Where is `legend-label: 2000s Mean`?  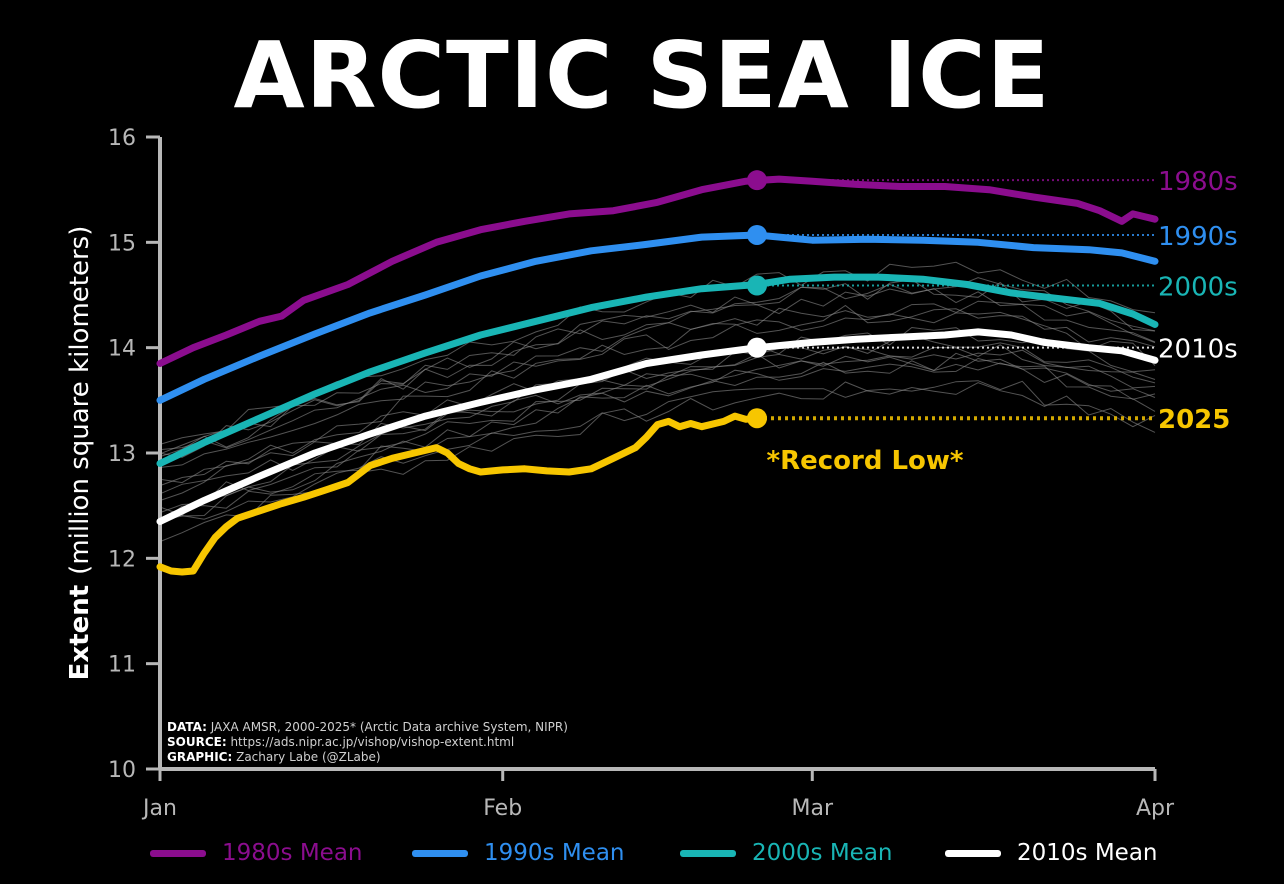 legend-label: 2000s Mean is located at coordinates (822, 853).